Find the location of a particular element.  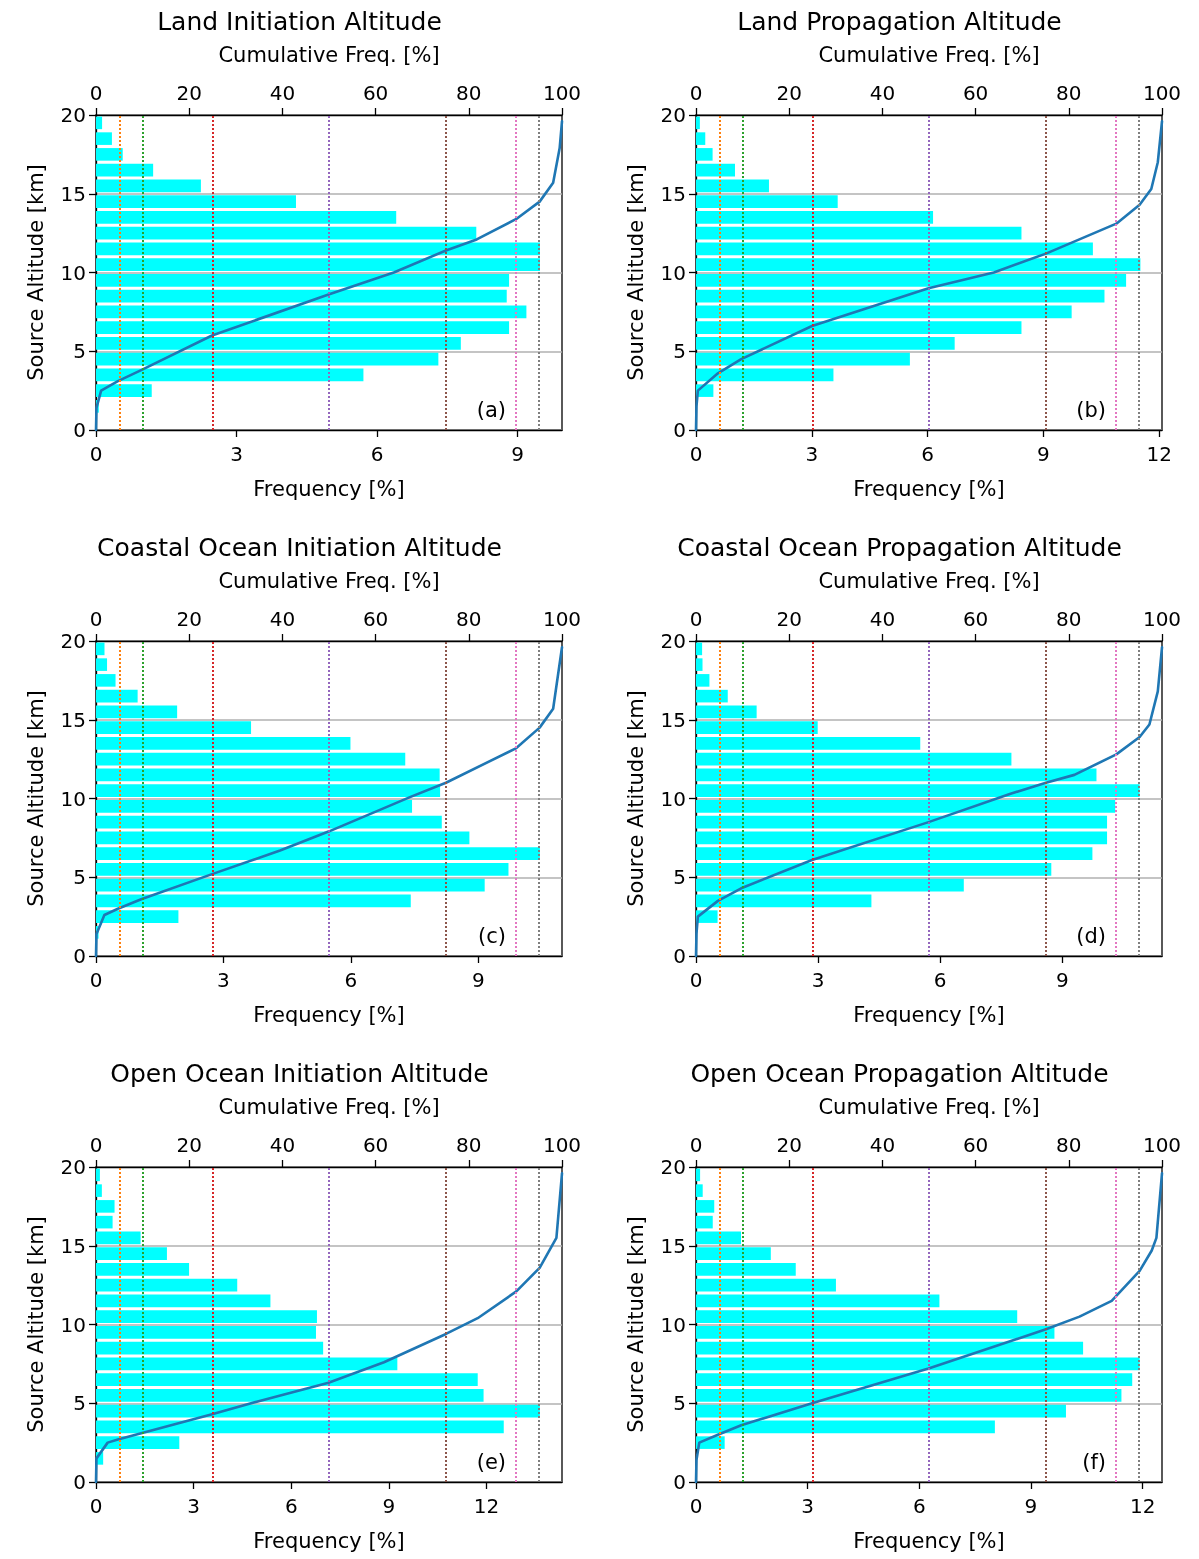

annotation: (b) is located at coordinates (1091, 409).